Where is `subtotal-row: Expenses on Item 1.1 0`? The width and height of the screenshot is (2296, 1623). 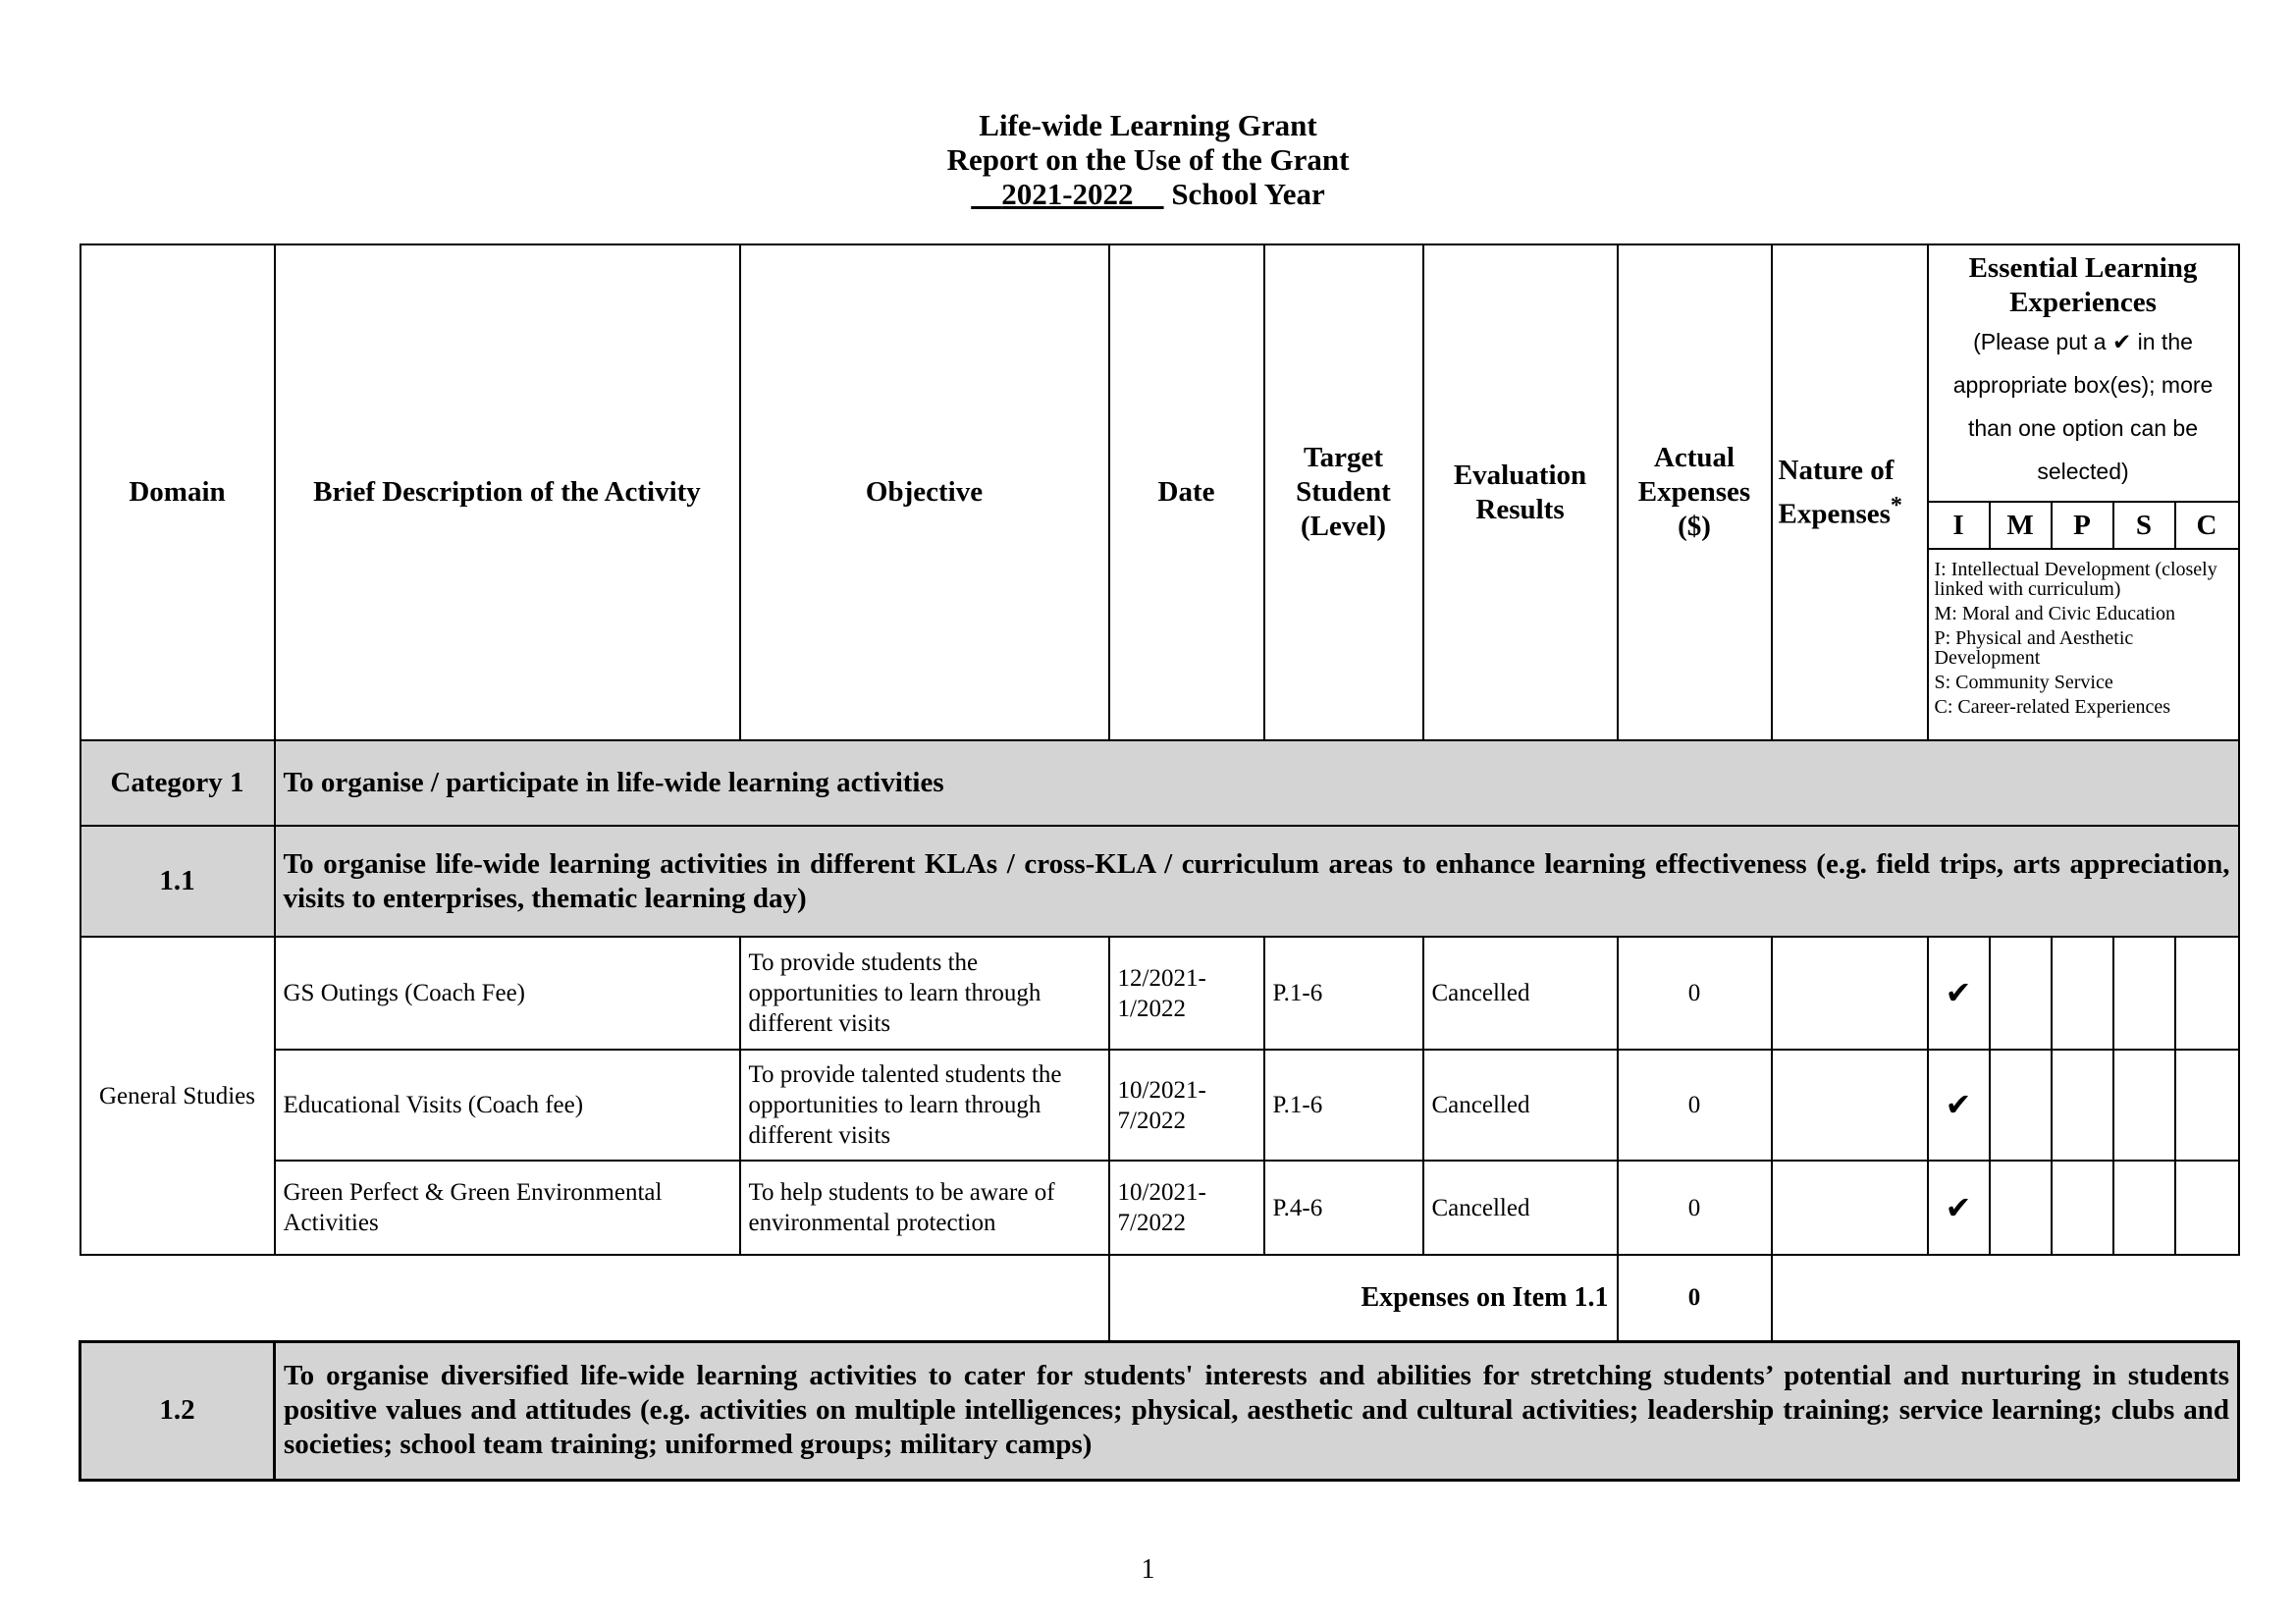 subtotal-row: Expenses on Item 1.1 0 is located at coordinates (1159, 1298).